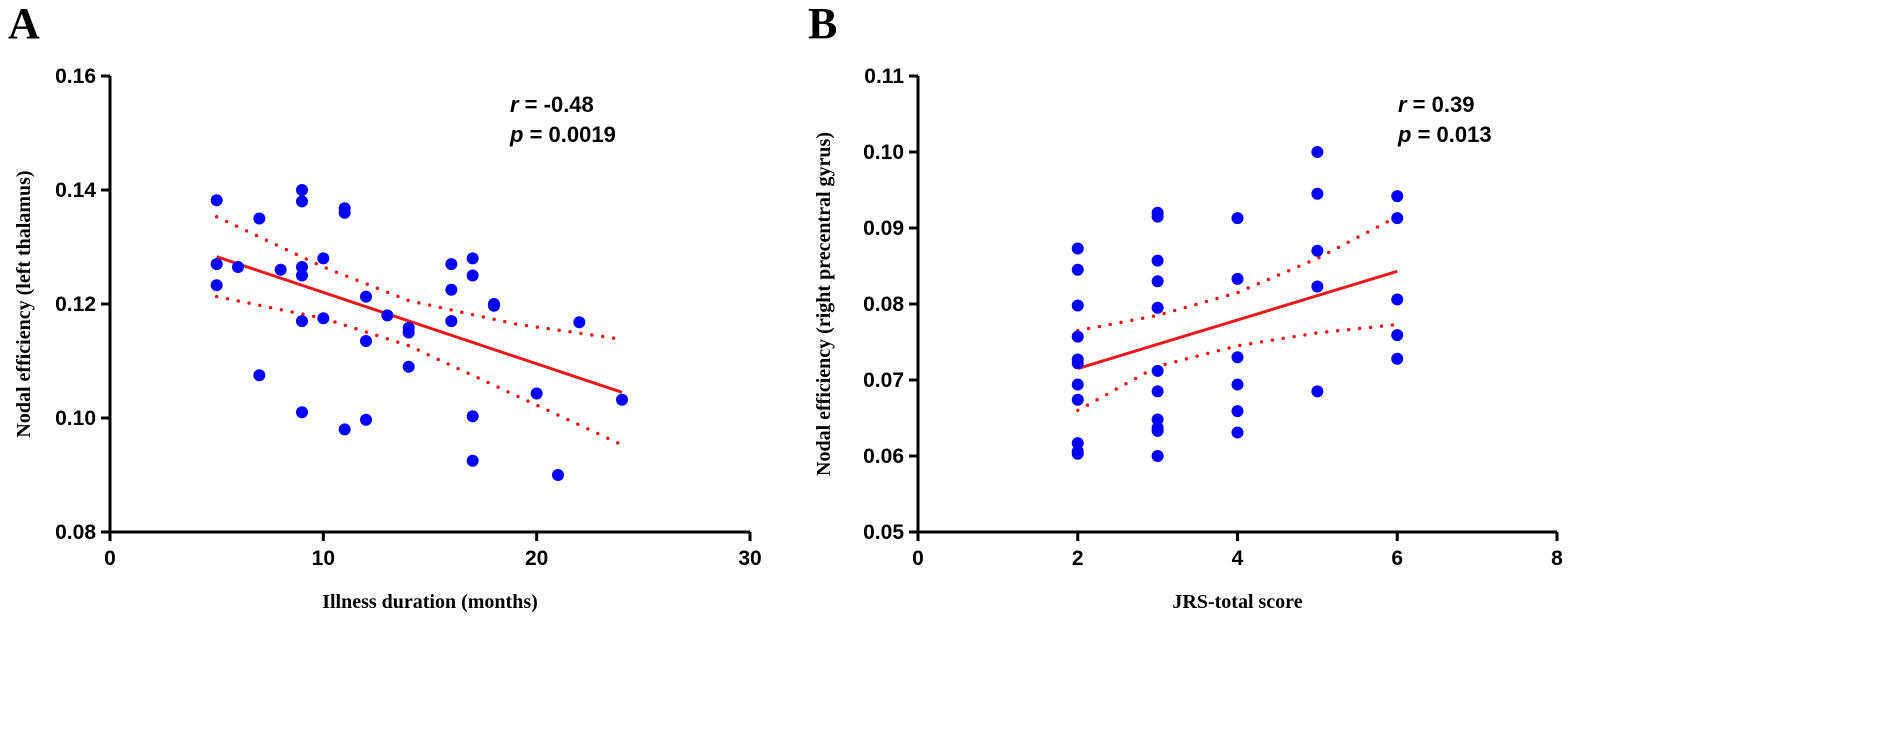 This screenshot has height=751, width=1902. What do you see at coordinates (75, 304) in the screenshot?
I see `y-tick-label: 0.12` at bounding box center [75, 304].